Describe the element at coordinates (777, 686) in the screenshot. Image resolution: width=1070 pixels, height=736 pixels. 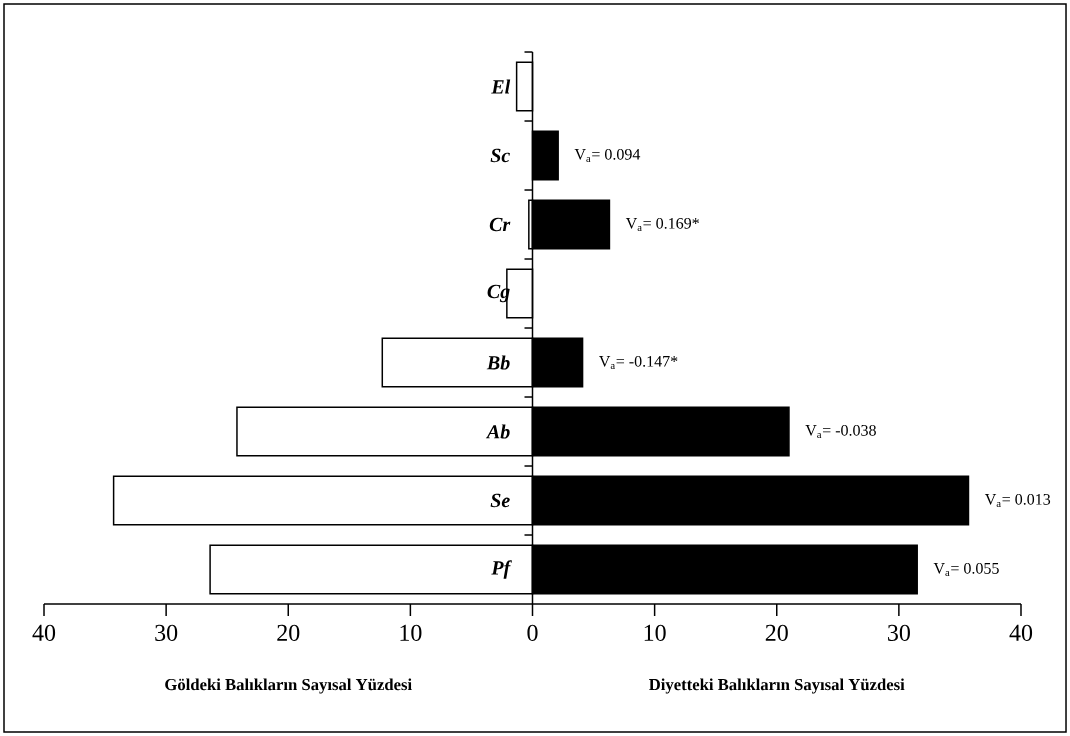
I see `text: Diyetteki Balıkların Sayısal Yüzdesi` at that location.